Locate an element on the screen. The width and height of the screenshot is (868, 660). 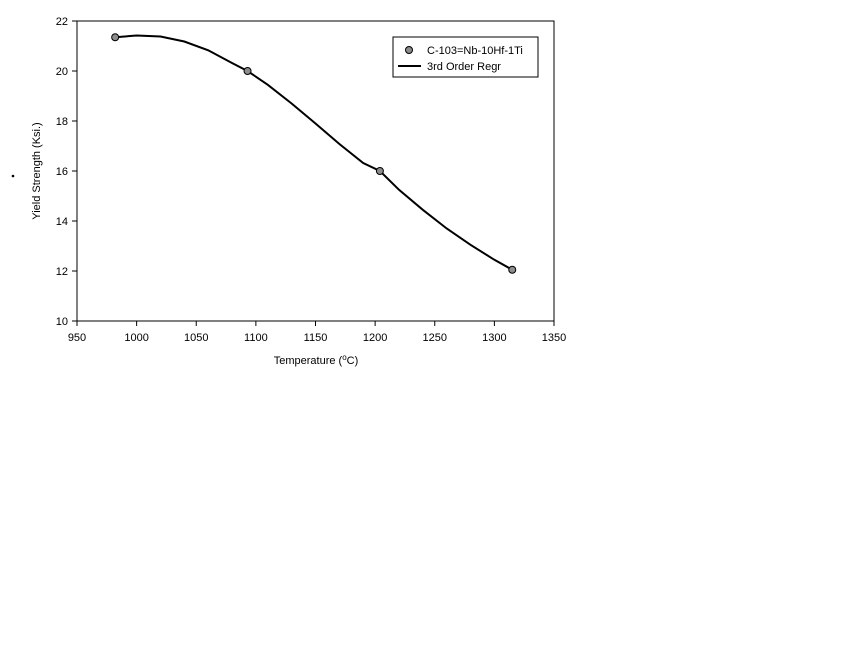
x-axis-title-sup: o is located at coordinates (344, 357).